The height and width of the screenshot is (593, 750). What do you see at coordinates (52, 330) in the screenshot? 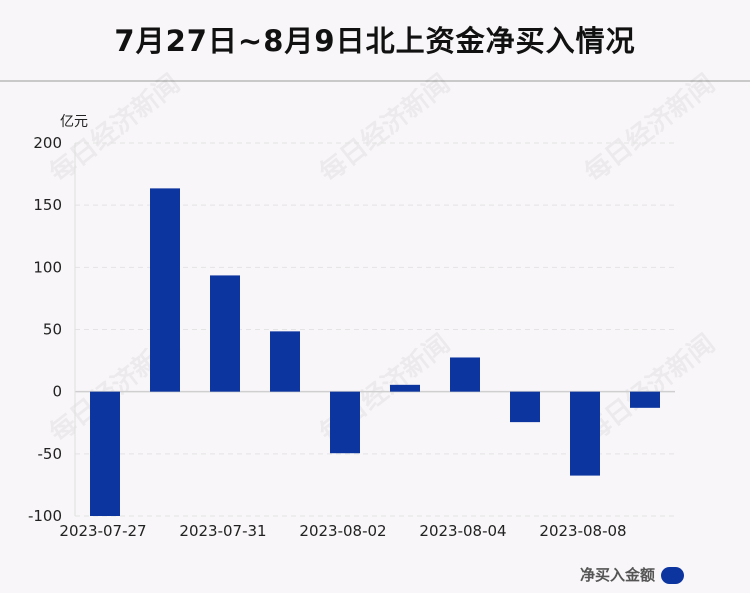
I see `y-tick-label: 50` at bounding box center [52, 330].